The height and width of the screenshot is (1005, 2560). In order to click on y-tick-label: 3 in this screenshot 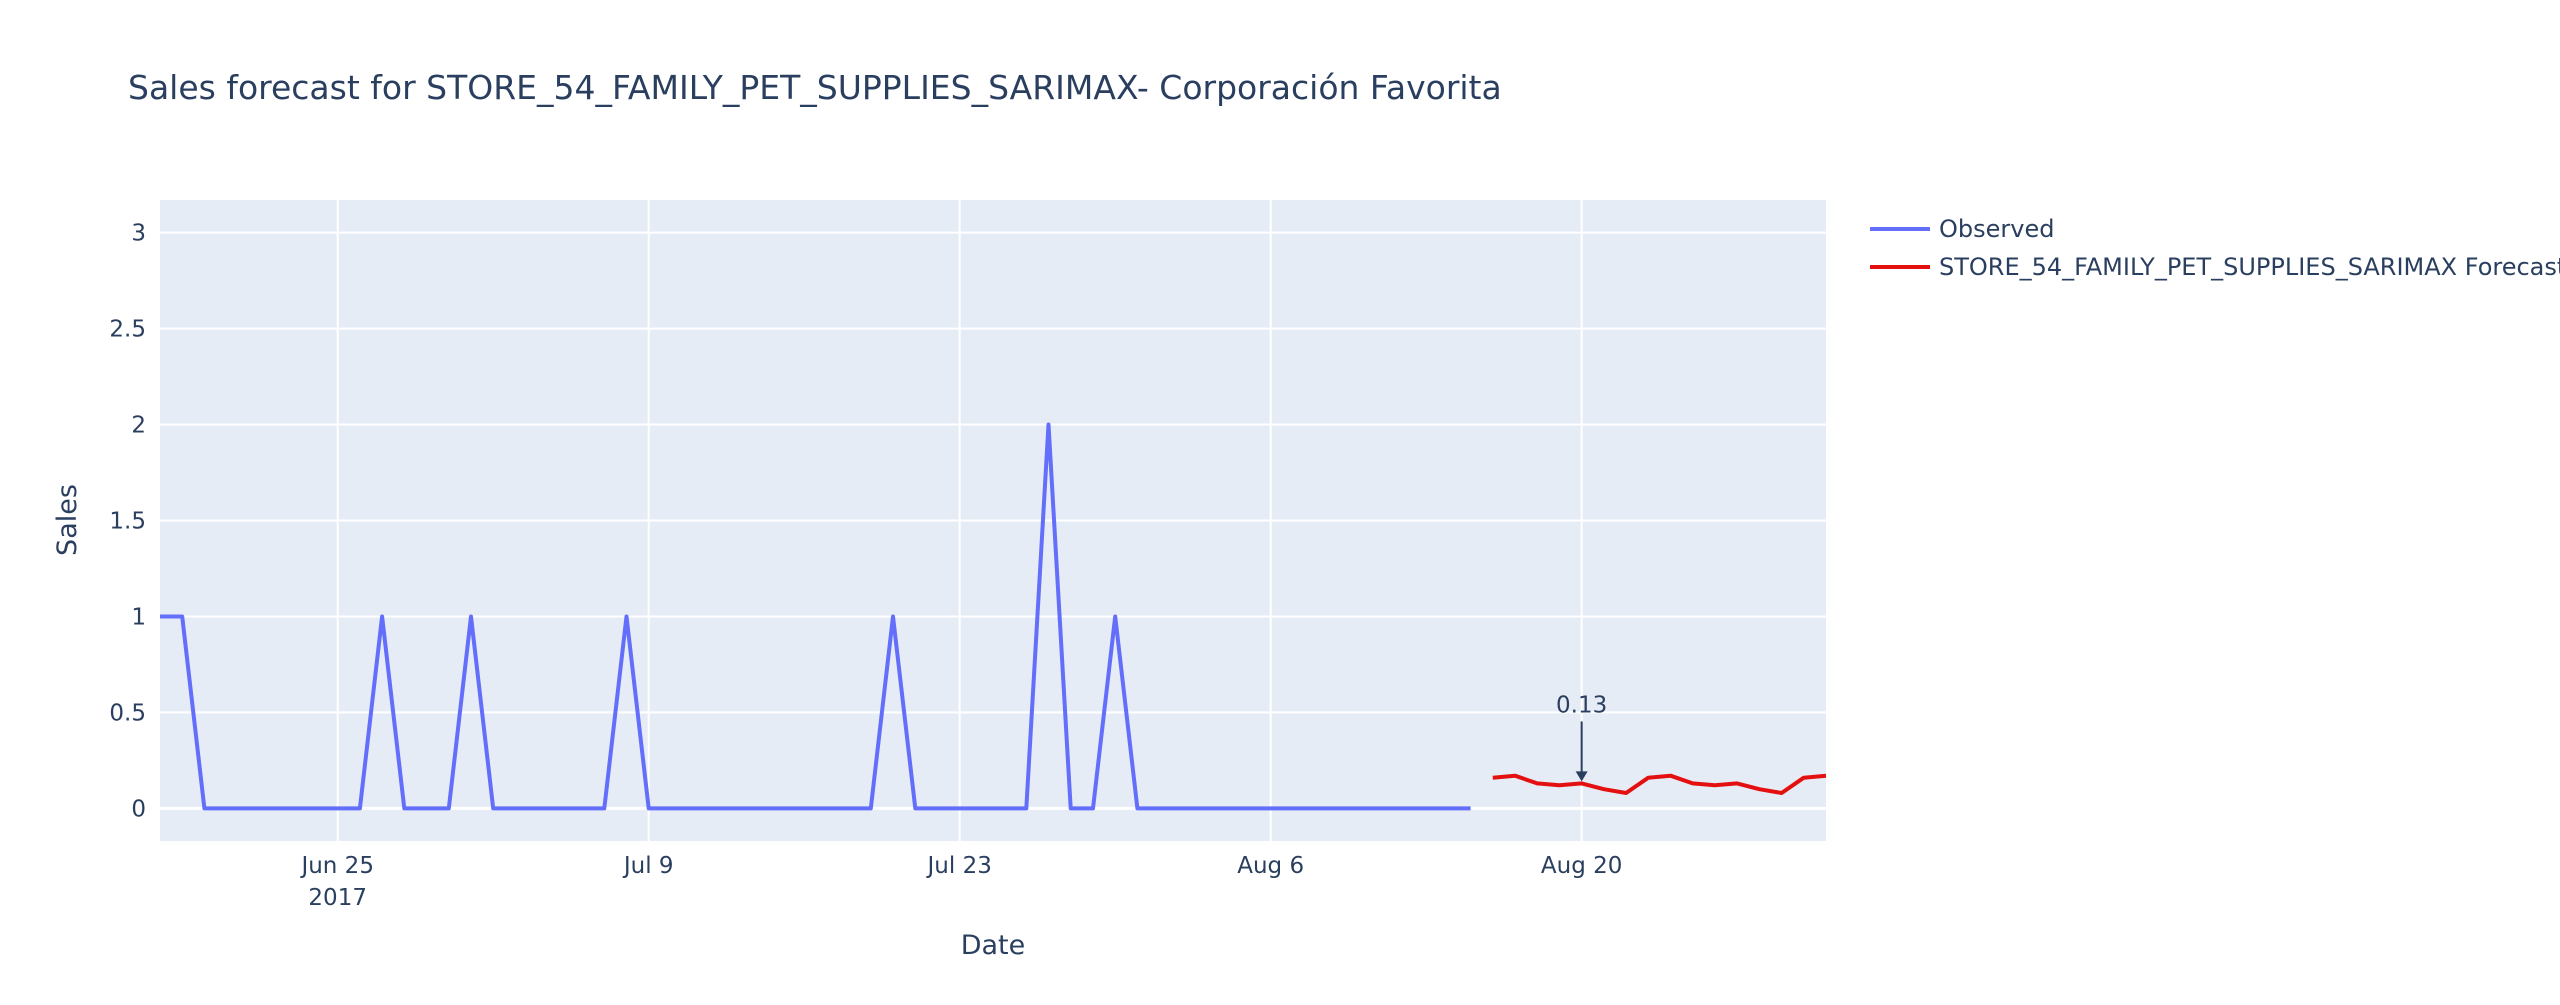, I will do `click(138, 234)`.